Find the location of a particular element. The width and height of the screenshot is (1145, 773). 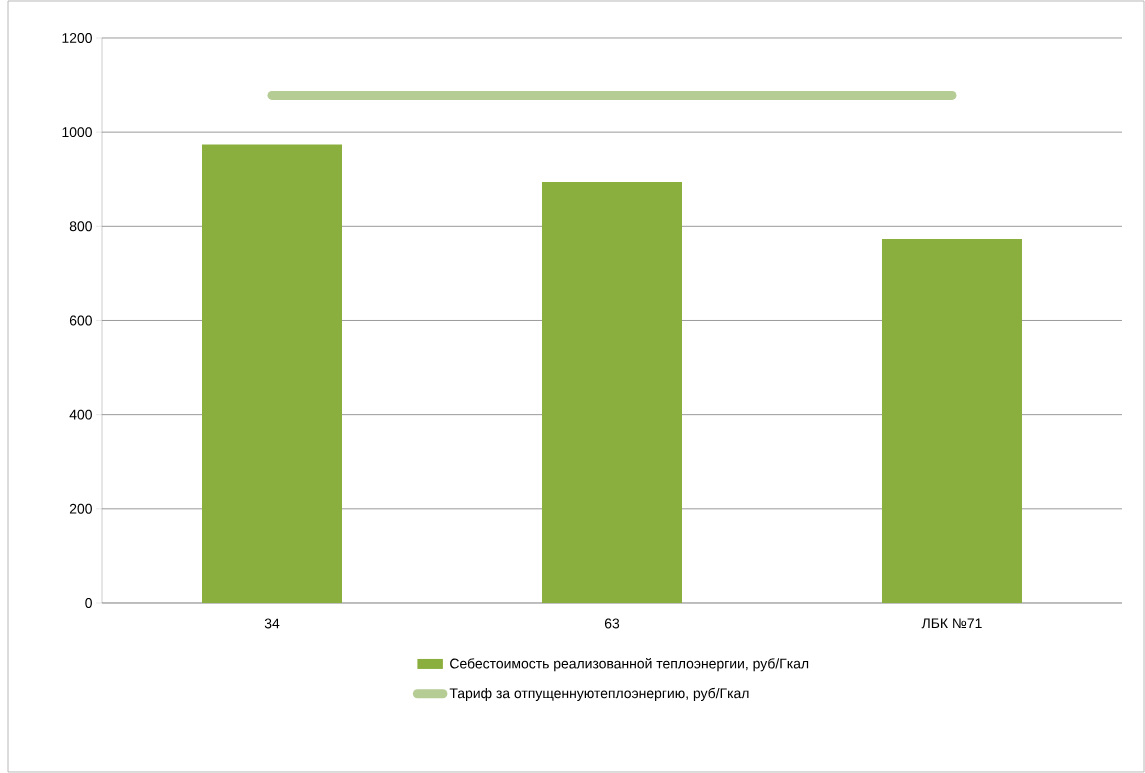

legend-label: Себестоимость реализованной теплоэнергии, руб/Гкал is located at coordinates (629, 665).